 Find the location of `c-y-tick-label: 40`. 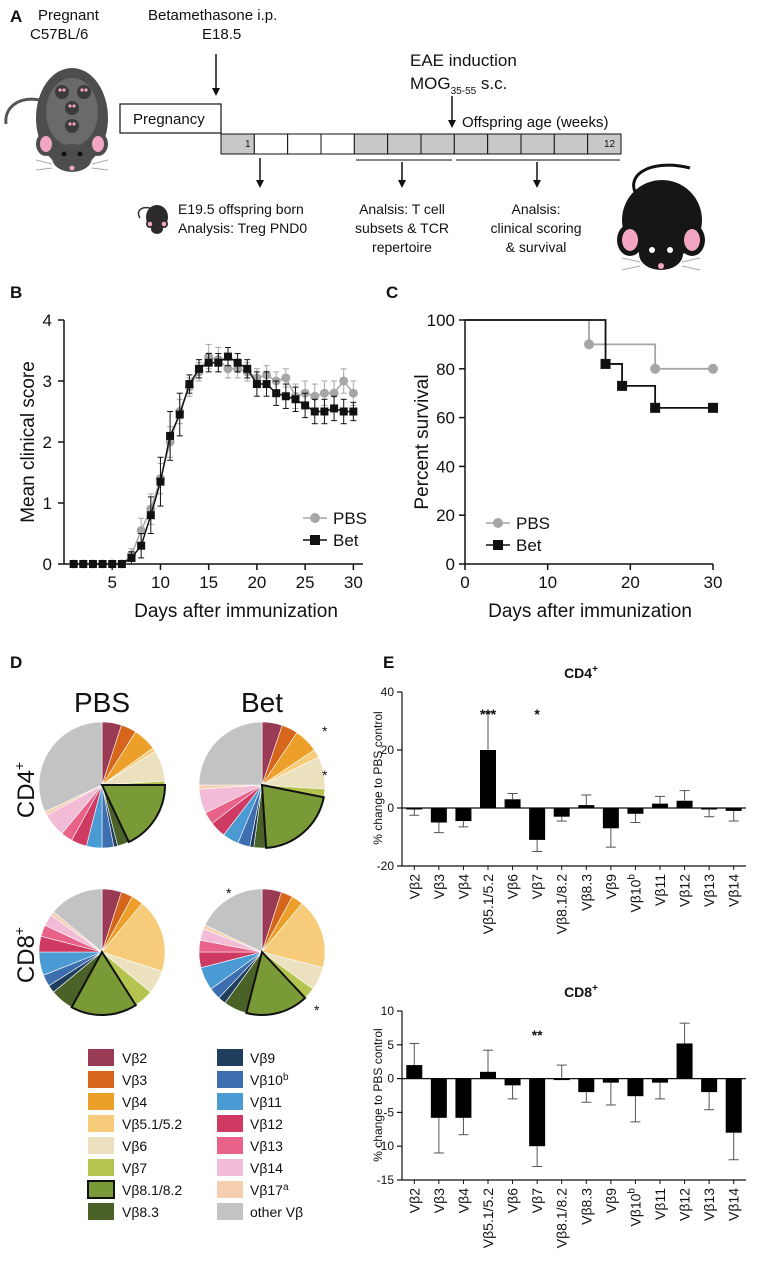

c-y-tick-label: 40 is located at coordinates (445, 466).